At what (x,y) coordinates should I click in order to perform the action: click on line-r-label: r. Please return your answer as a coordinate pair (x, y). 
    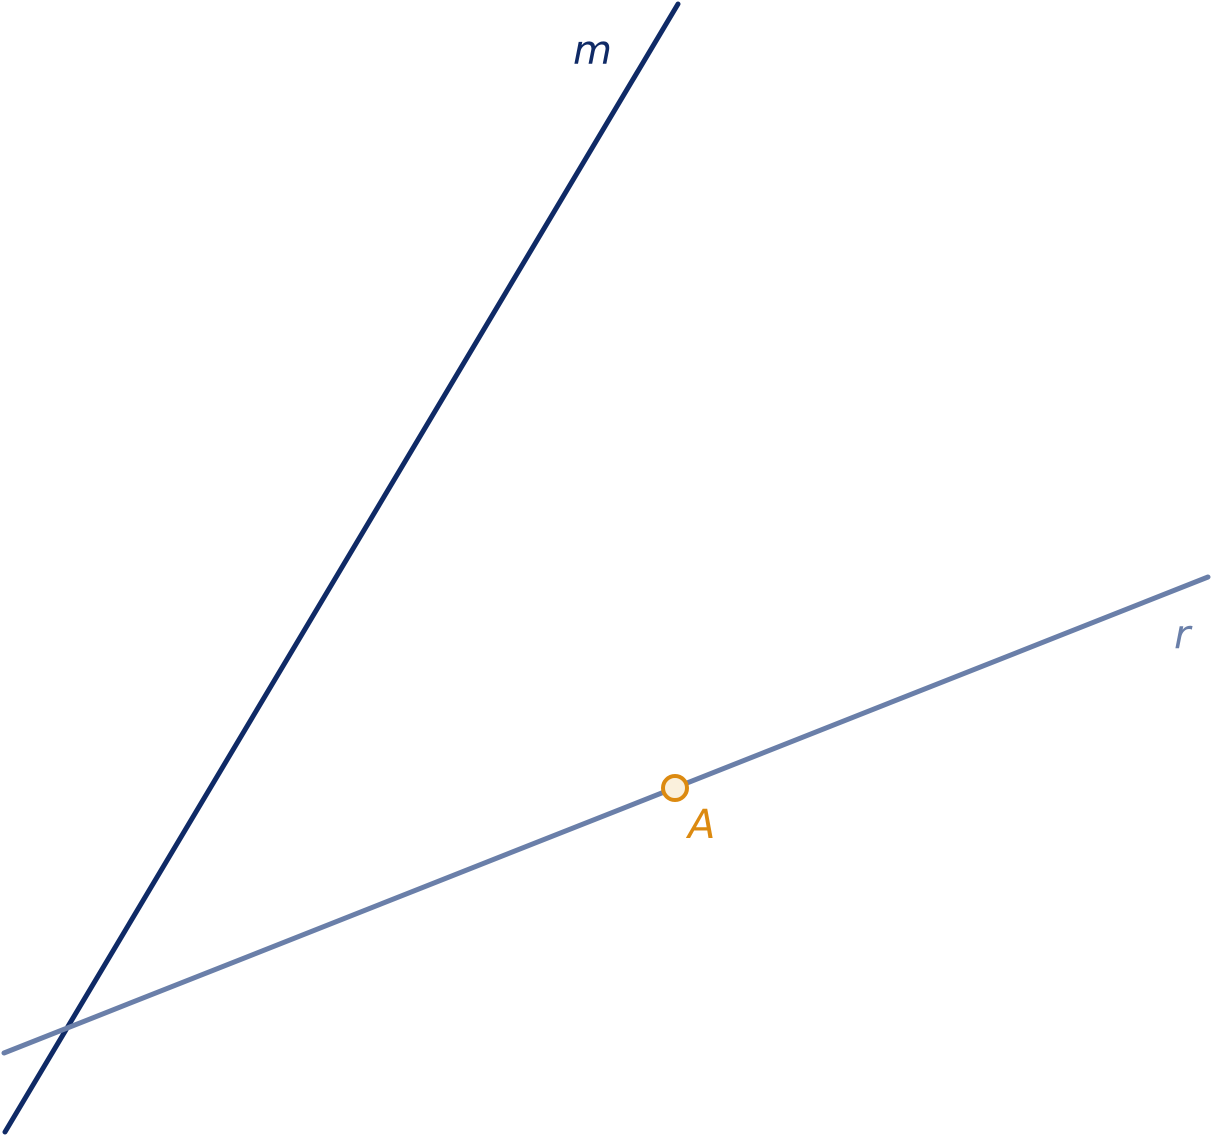
    Looking at the image, I should click on (1183, 635).